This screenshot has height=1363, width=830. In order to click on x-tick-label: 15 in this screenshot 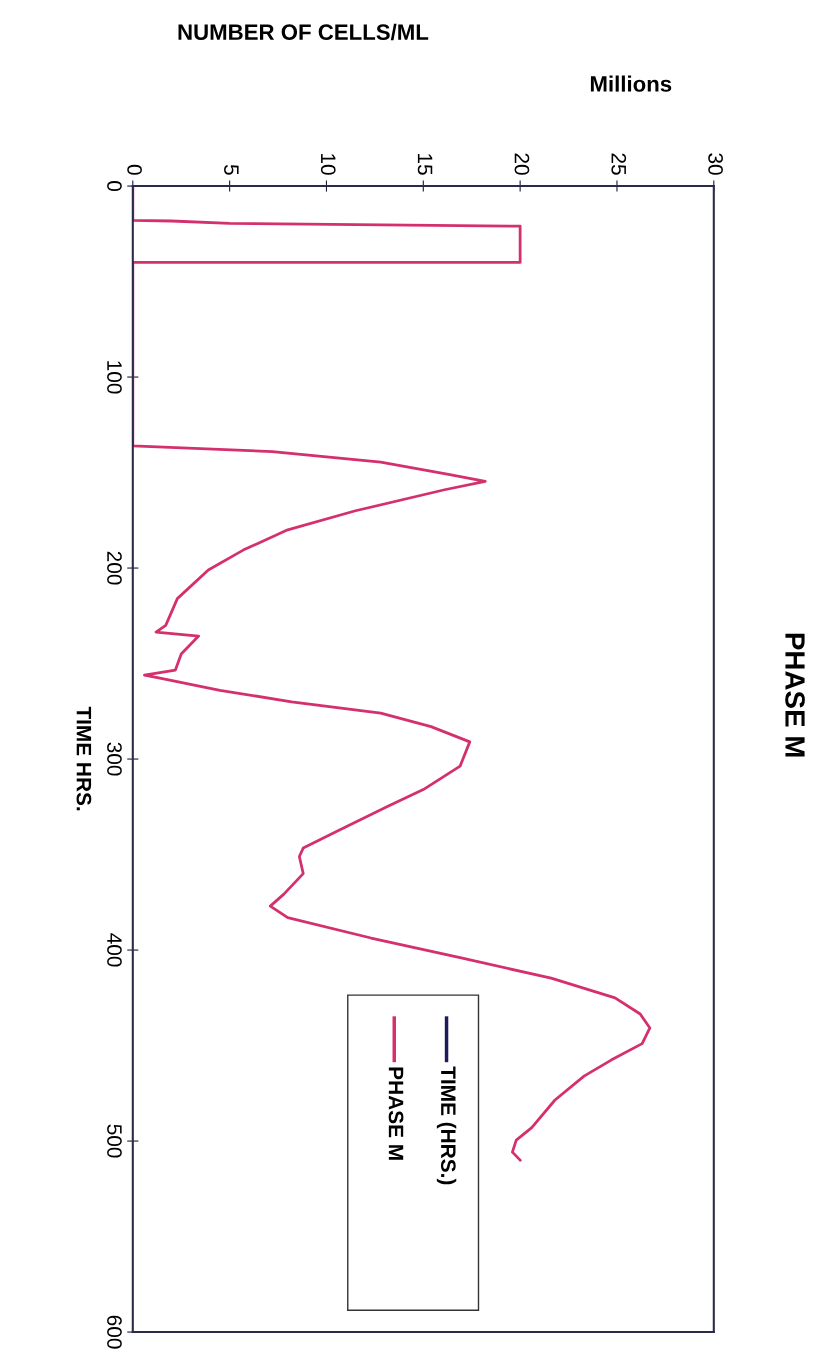, I will do `click(425, 164)`.